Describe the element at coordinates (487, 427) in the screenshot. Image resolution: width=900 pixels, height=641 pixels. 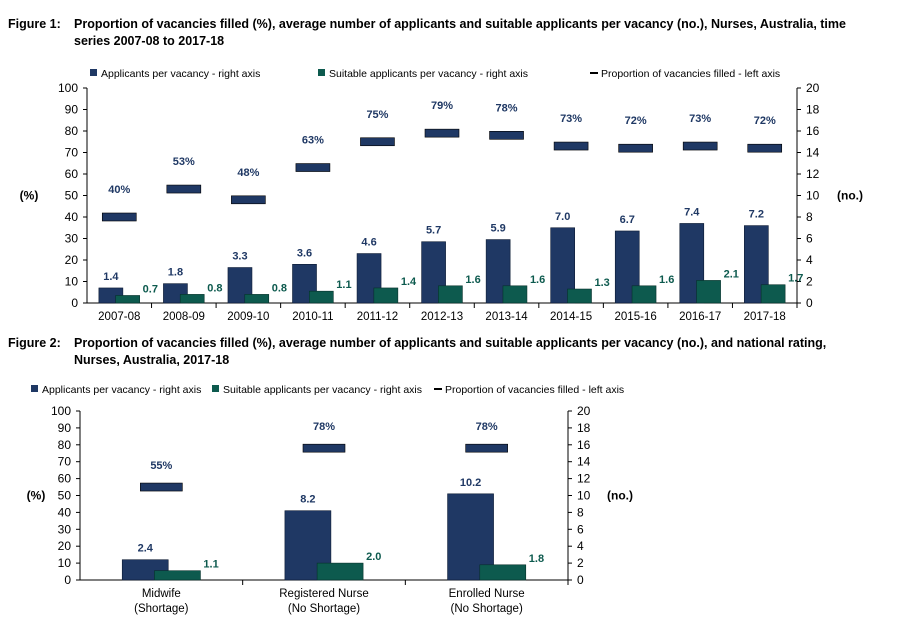
I see `proportion-value-label: 78%` at that location.